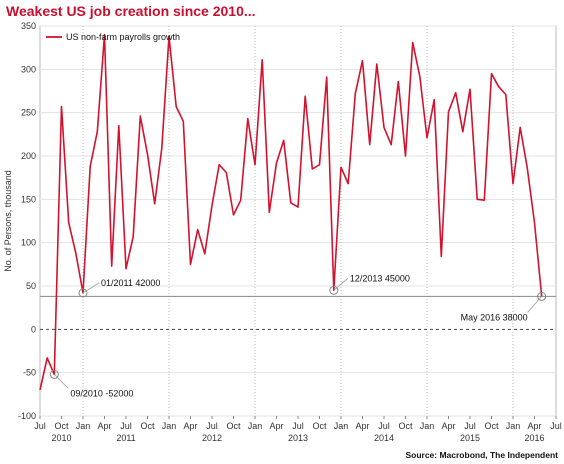 The image size is (564, 464). Describe the element at coordinates (298, 438) in the screenshot. I see `x-year-label: 2013` at that location.